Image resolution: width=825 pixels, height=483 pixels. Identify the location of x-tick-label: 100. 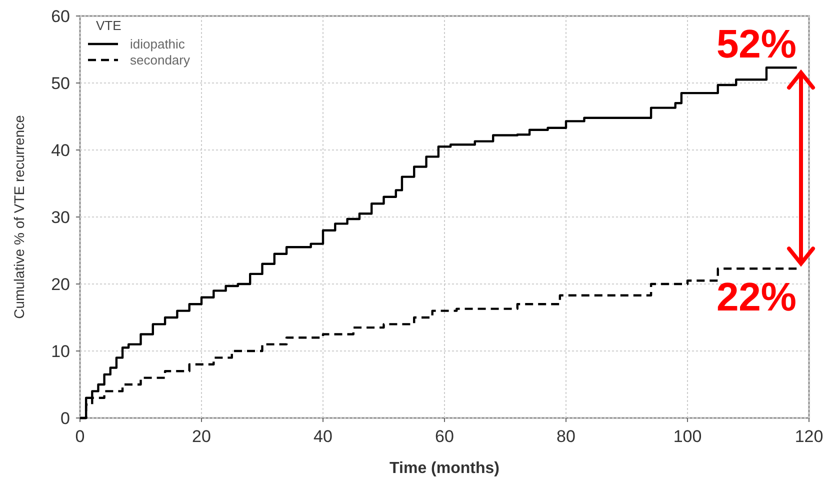
(687, 436).